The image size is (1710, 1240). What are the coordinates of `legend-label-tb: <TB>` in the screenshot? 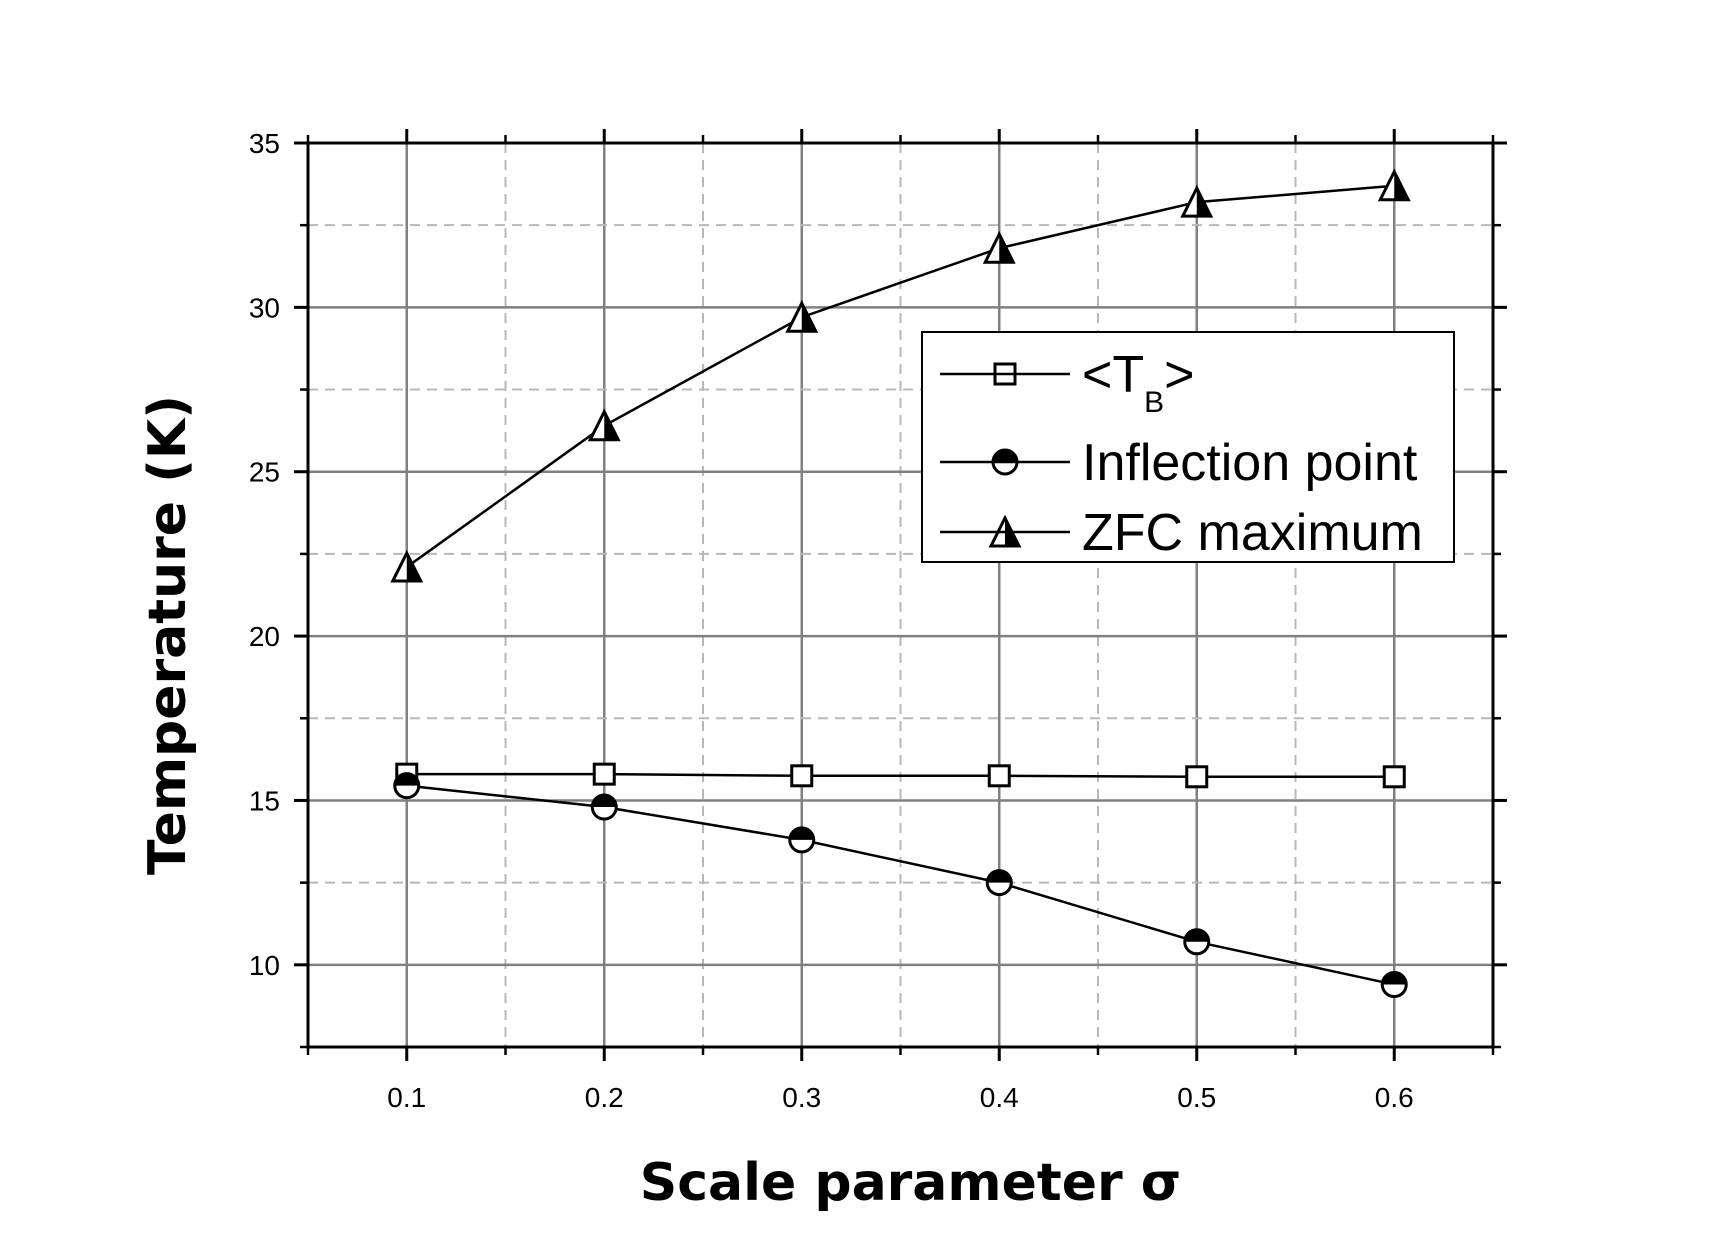 It's located at (1138, 382).